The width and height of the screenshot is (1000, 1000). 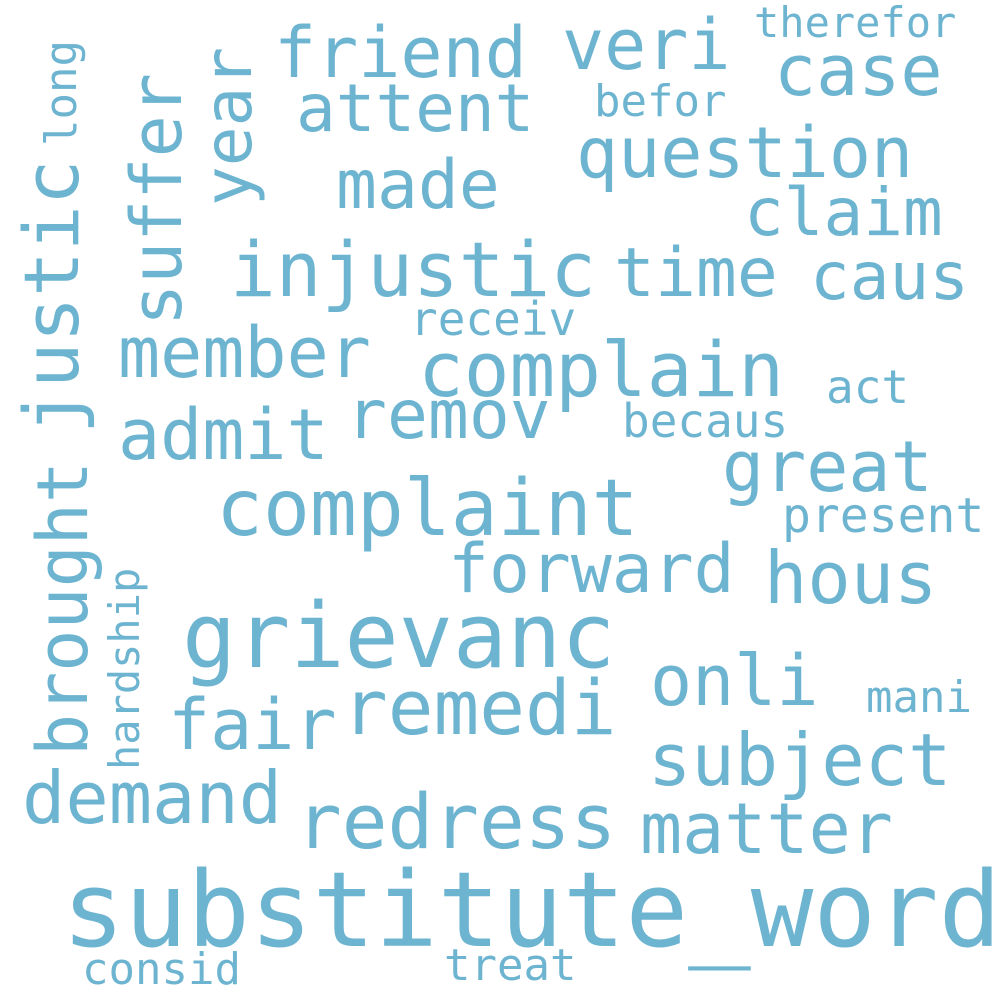 What do you see at coordinates (157, 199) in the screenshot?
I see `word-suffer: suffer` at bounding box center [157, 199].